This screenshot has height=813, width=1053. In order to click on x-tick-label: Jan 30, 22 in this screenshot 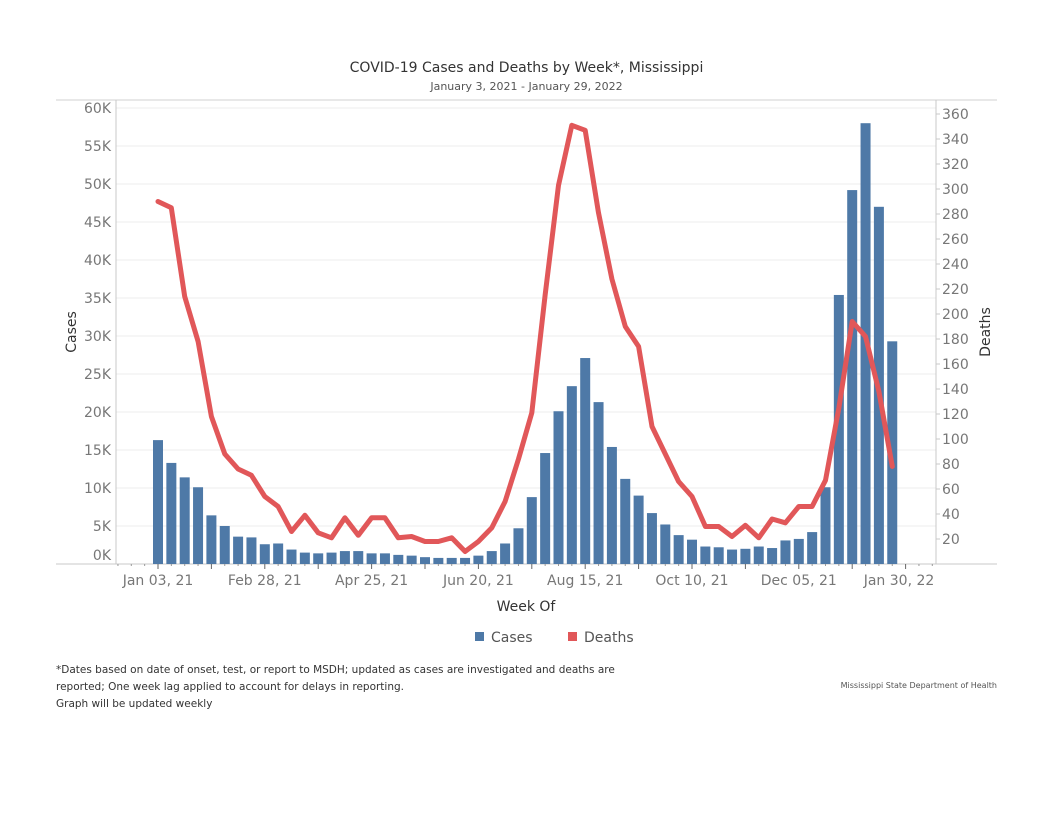, I will do `click(899, 581)`.